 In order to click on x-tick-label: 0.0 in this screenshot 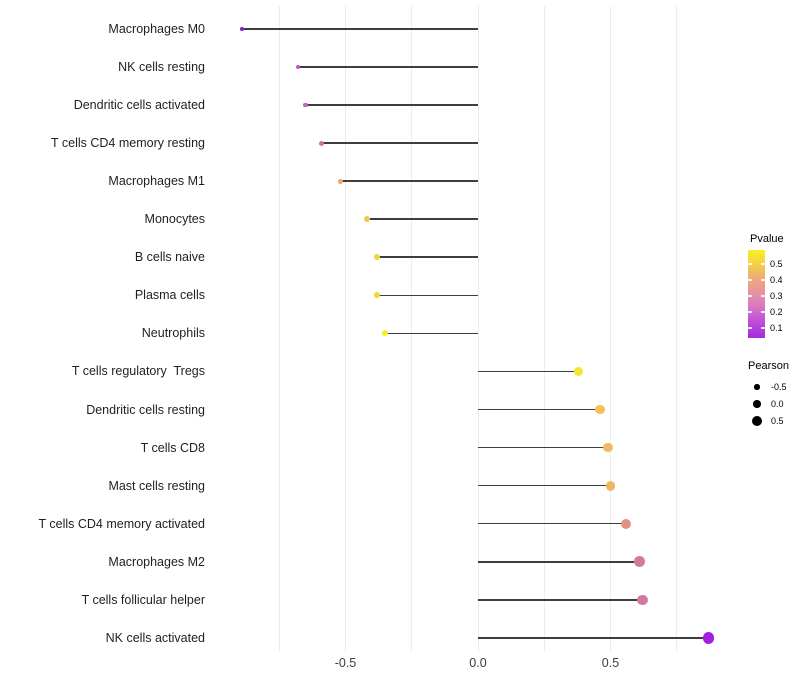, I will do `click(478, 663)`.